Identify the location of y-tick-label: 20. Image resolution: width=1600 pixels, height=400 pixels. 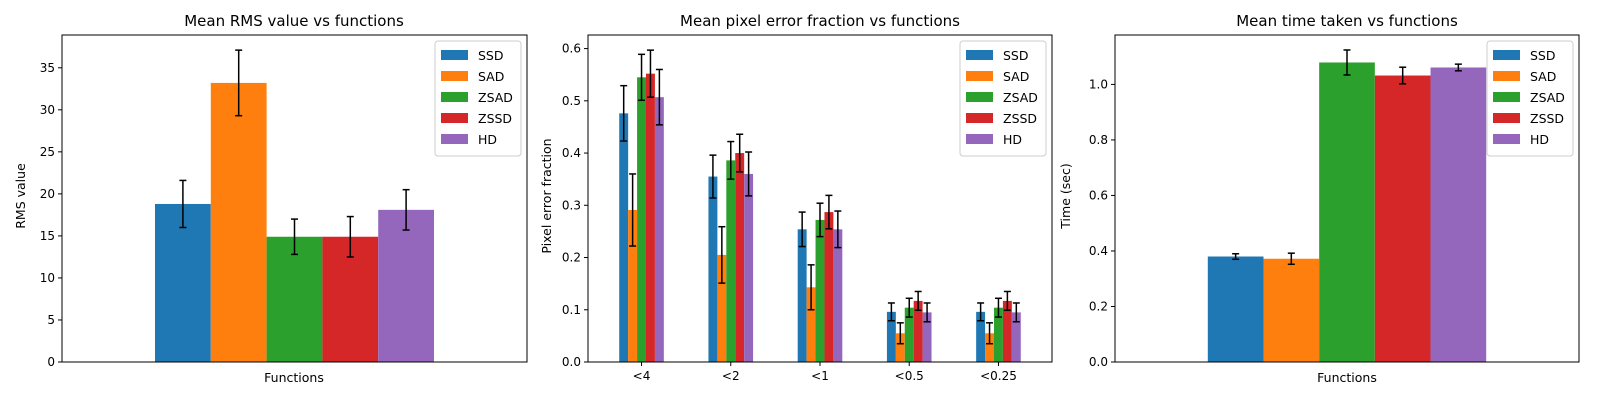
(47, 194).